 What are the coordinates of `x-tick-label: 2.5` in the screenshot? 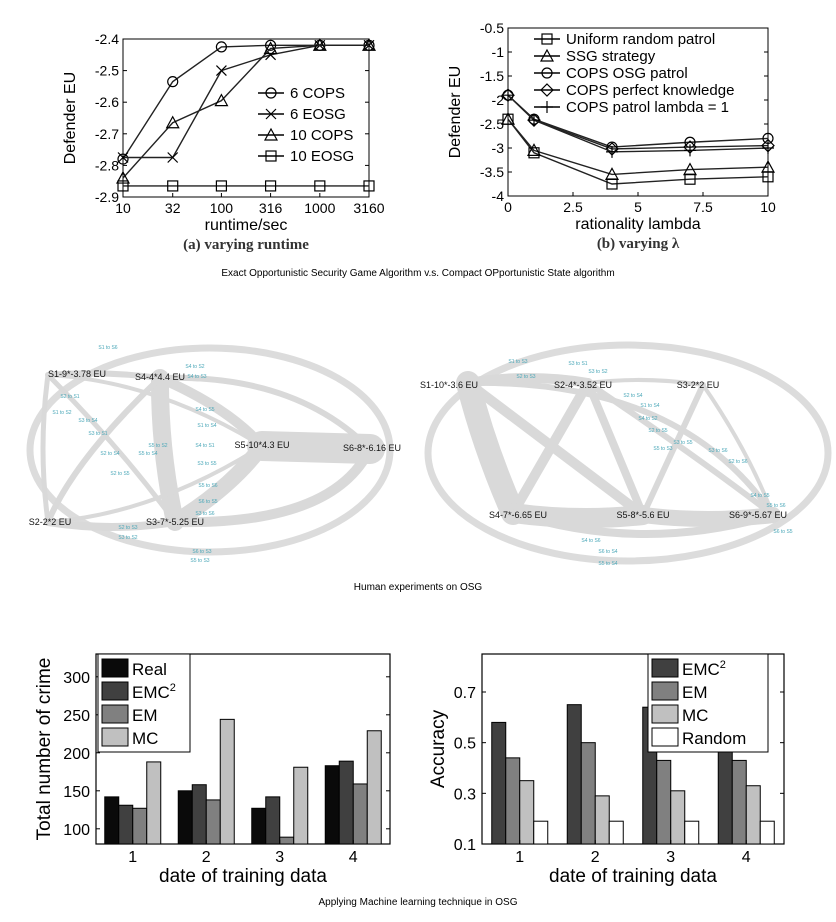 It's located at (573, 207).